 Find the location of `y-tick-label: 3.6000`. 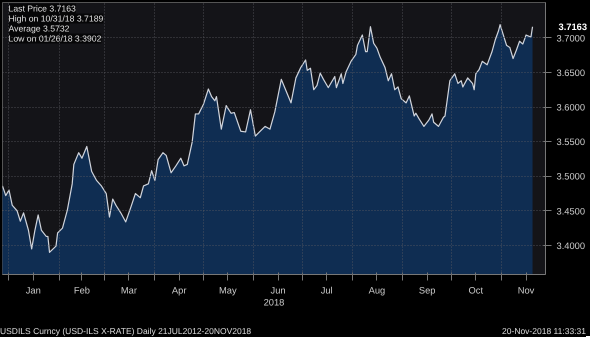

y-tick-label: 3.6000 is located at coordinates (571, 107).